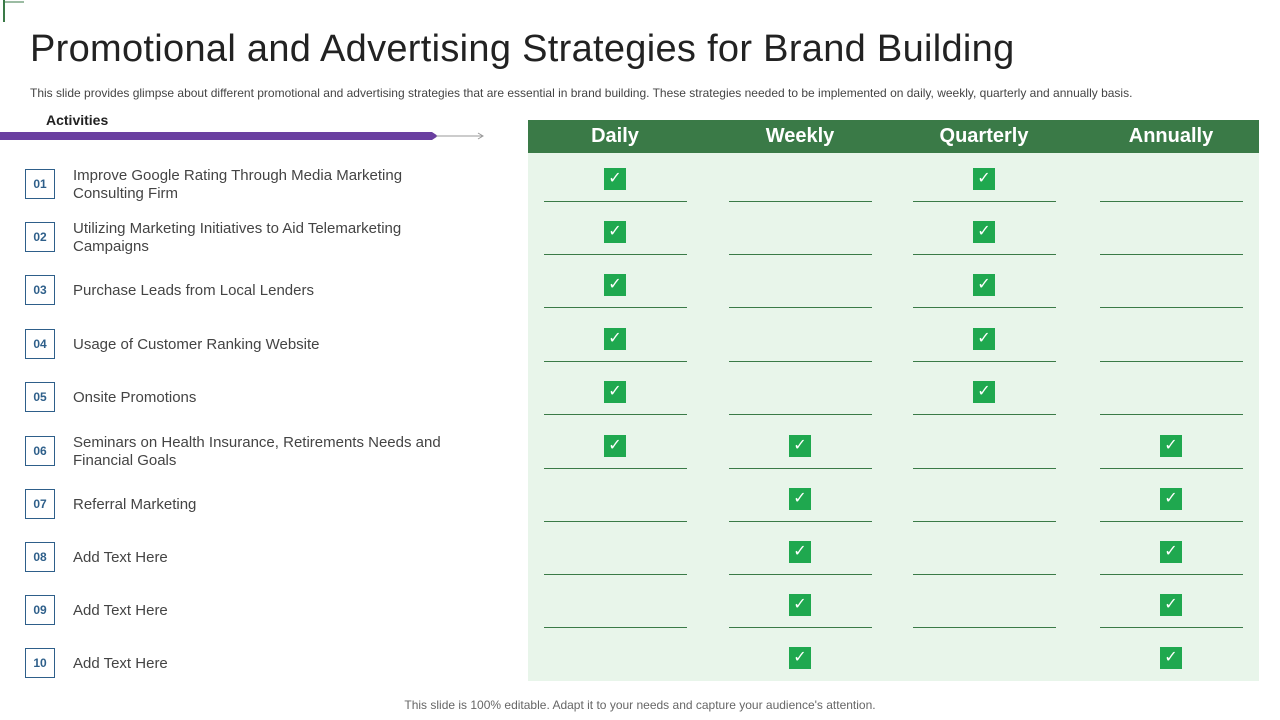  Describe the element at coordinates (40, 397) in the screenshot. I see `activity-number: 05` at that location.